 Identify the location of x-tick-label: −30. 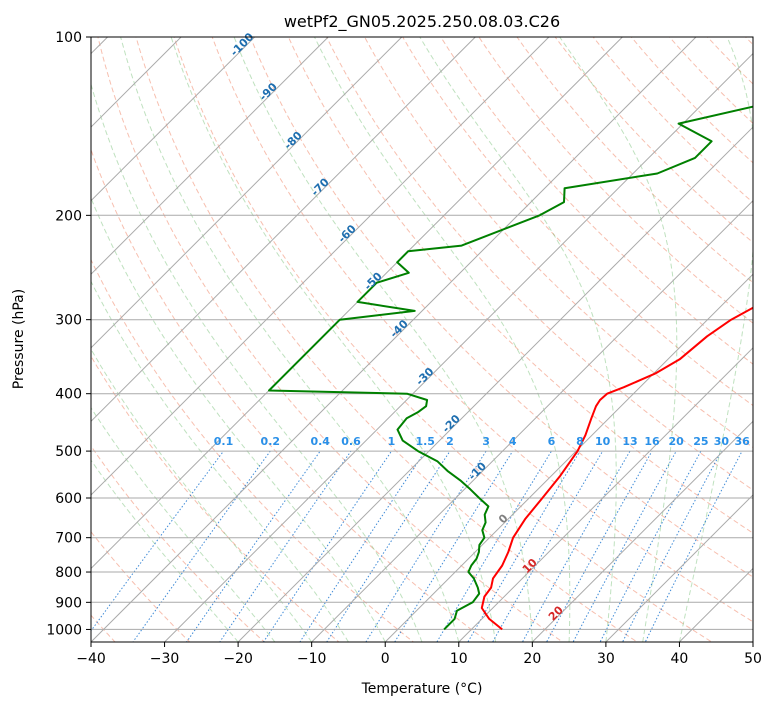
(165, 659).